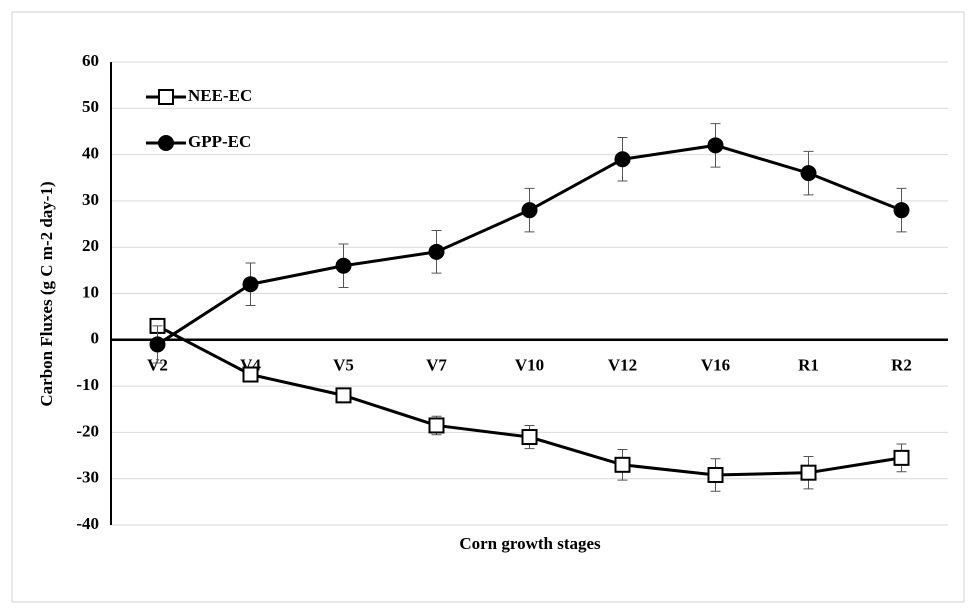  What do you see at coordinates (901, 365) in the screenshot?
I see `x-tick-label: R2` at bounding box center [901, 365].